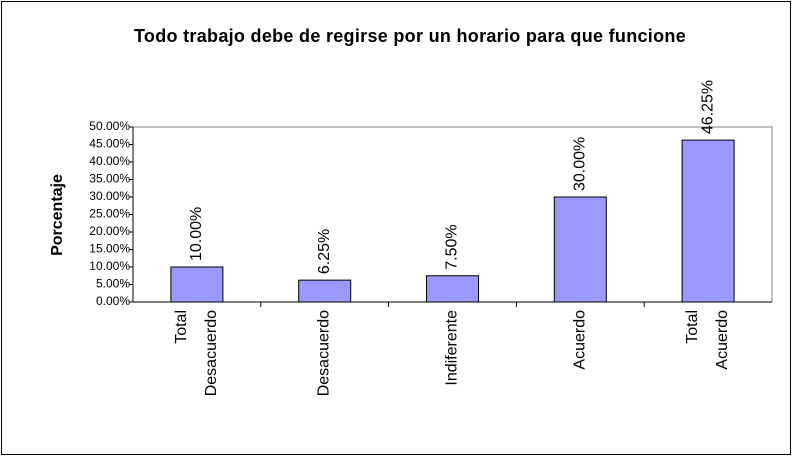 The image size is (792, 456). What do you see at coordinates (196, 234) in the screenshot?
I see `value-label: 10.00%` at bounding box center [196, 234].